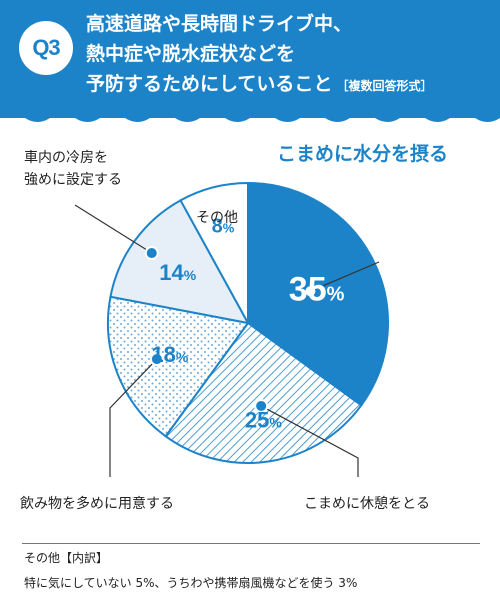  Describe the element at coordinates (219, 24) in the screenshot. I see `question-text-line-1: 高速道路や長時間ドライブ中、` at that location.